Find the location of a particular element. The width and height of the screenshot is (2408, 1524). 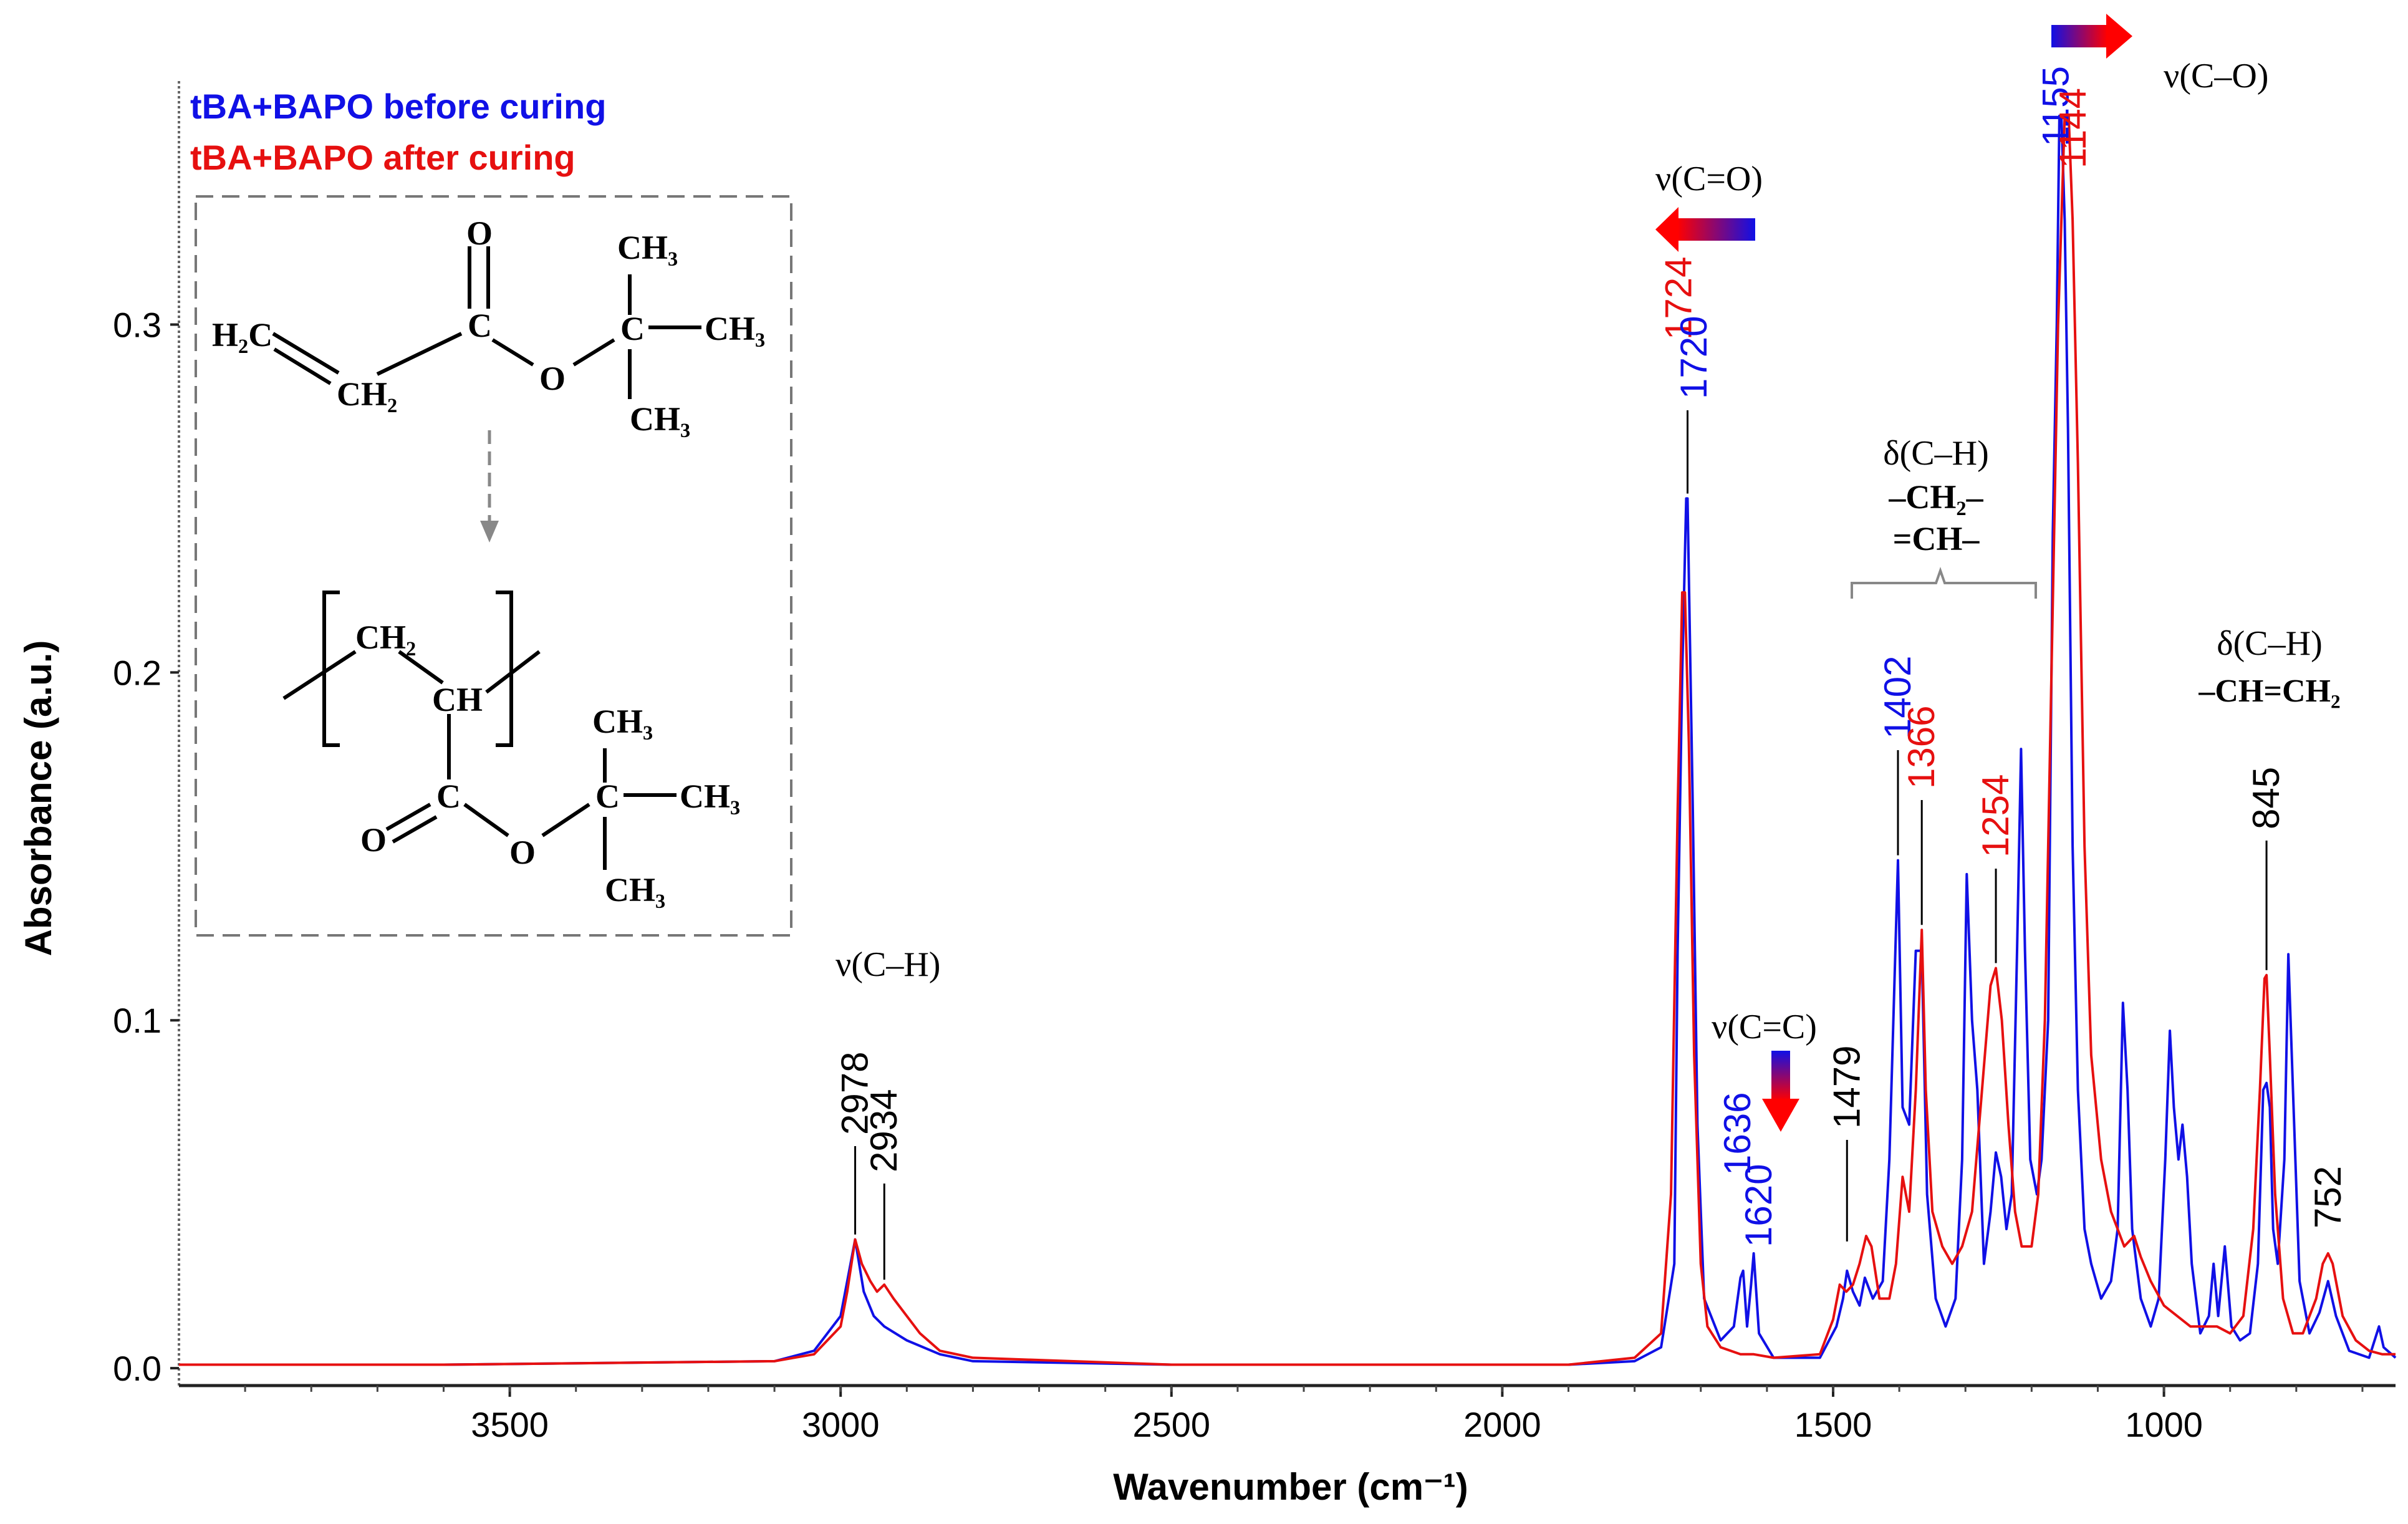

x-tick-label: 2500 is located at coordinates (1172, 1424).